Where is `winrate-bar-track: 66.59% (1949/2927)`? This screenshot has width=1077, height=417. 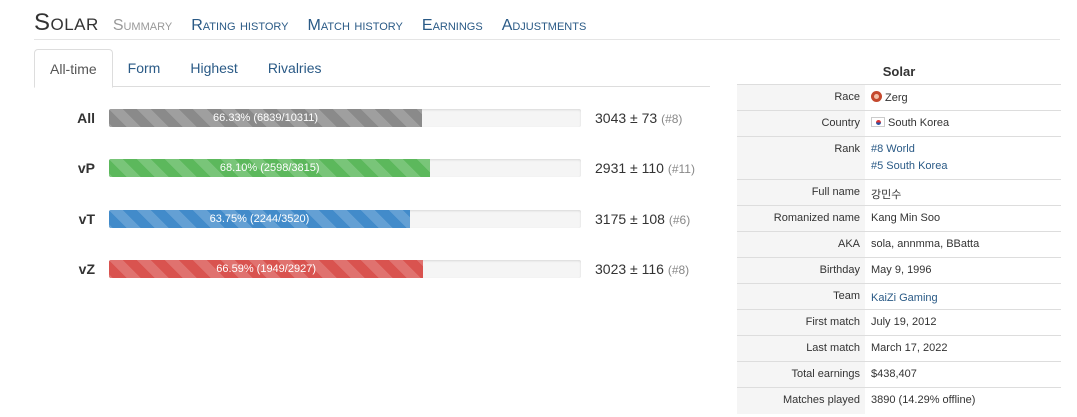 winrate-bar-track: 66.59% (1949/2927) is located at coordinates (345, 269).